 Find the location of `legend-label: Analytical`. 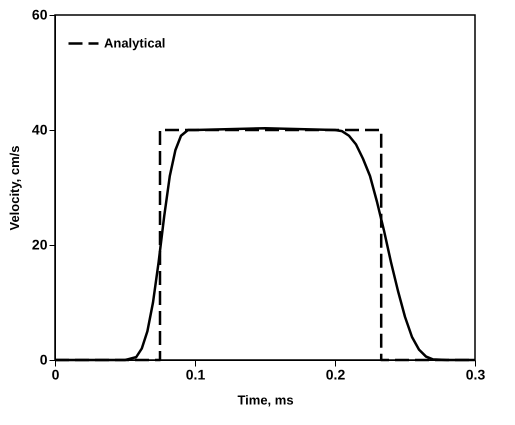

legend-label: Analytical is located at coordinates (135, 43).